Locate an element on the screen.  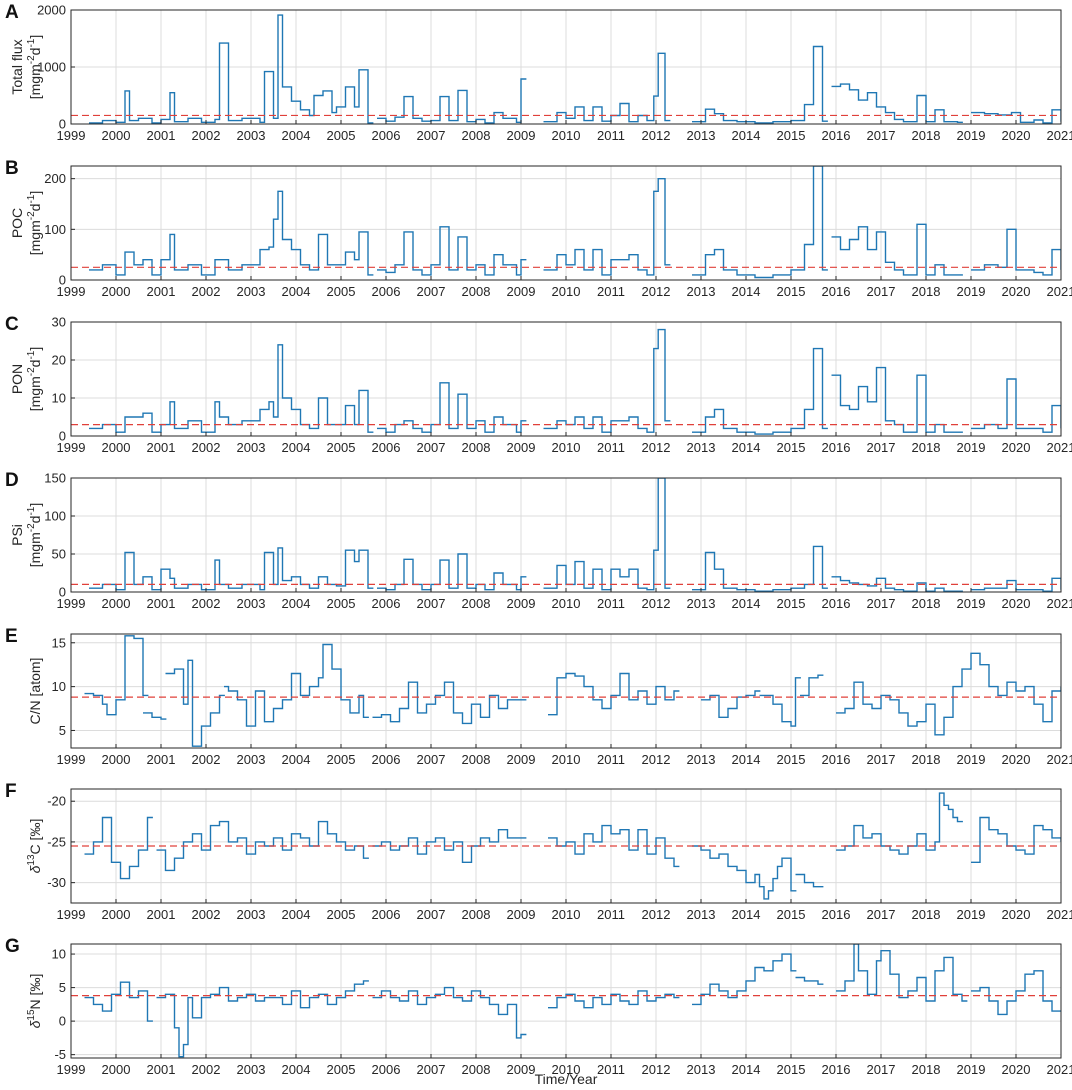
y-axis-label: δ15N [‰] is located at coordinates (34, 1001).